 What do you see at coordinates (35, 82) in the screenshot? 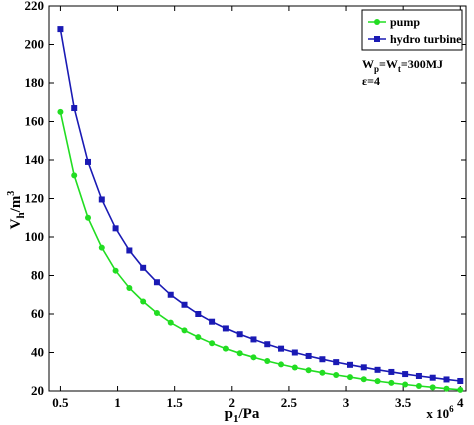
I see `y-tick-label: 180` at bounding box center [35, 82].